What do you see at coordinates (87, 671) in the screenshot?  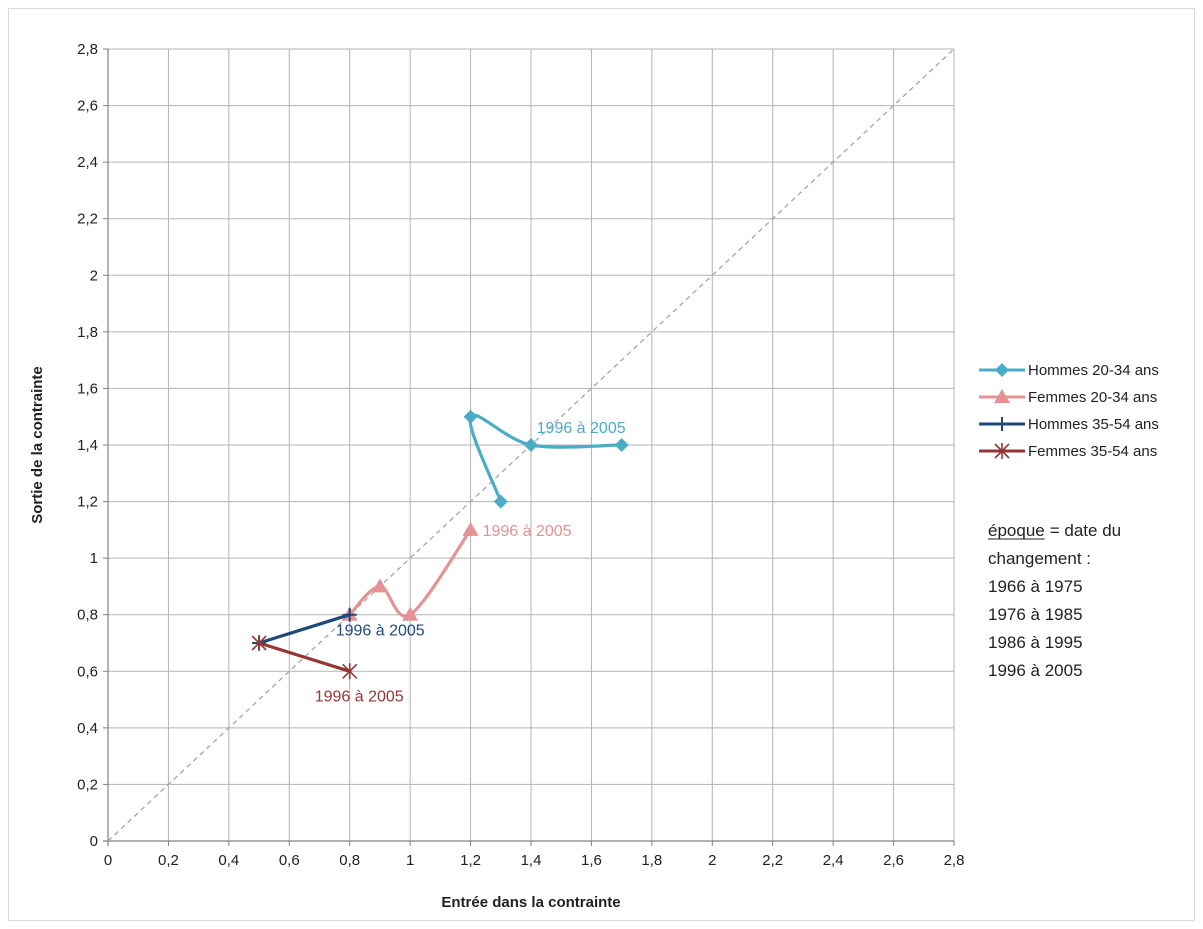 I see `y-tick-label: 0,6` at bounding box center [87, 671].